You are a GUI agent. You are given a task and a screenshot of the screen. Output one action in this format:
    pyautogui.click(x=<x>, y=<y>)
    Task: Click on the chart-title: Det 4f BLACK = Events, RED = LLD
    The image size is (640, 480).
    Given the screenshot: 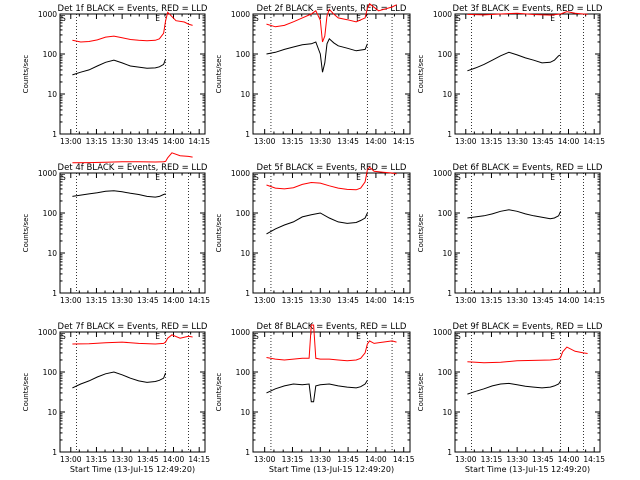 What is the action you would take?
    pyautogui.click(x=133, y=168)
    